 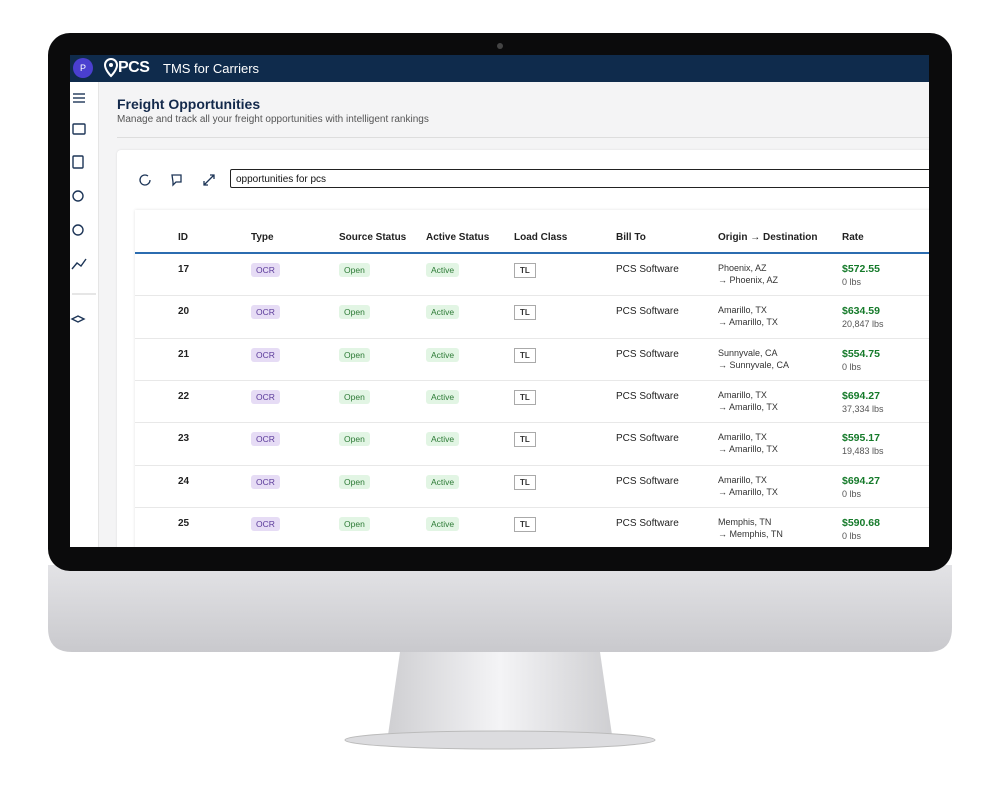 What do you see at coordinates (145, 180) in the screenshot?
I see `refresh-button` at bounding box center [145, 180].